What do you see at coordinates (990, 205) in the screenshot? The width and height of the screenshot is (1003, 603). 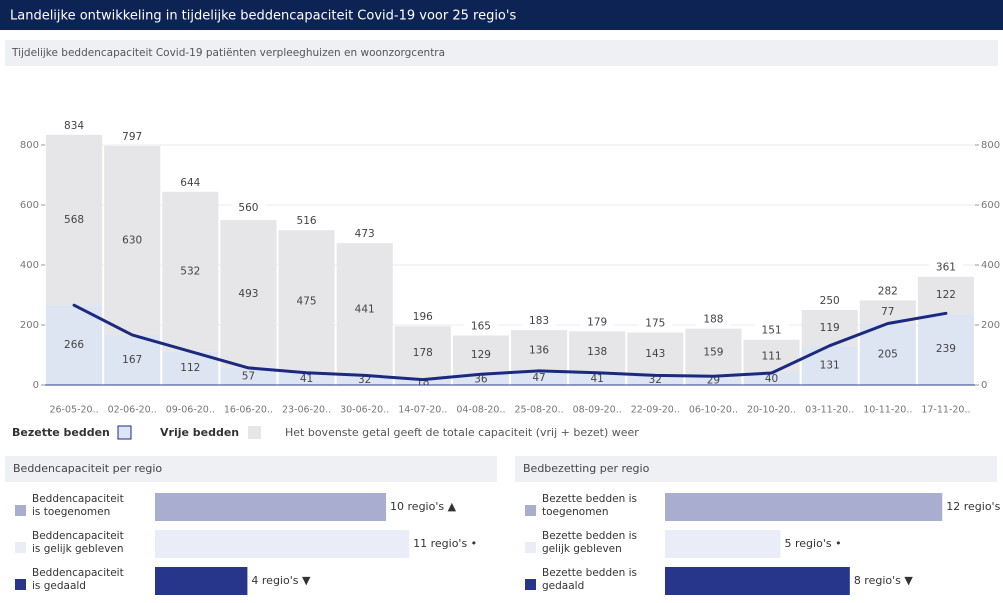 I see `y2-tick-label: 600` at bounding box center [990, 205].